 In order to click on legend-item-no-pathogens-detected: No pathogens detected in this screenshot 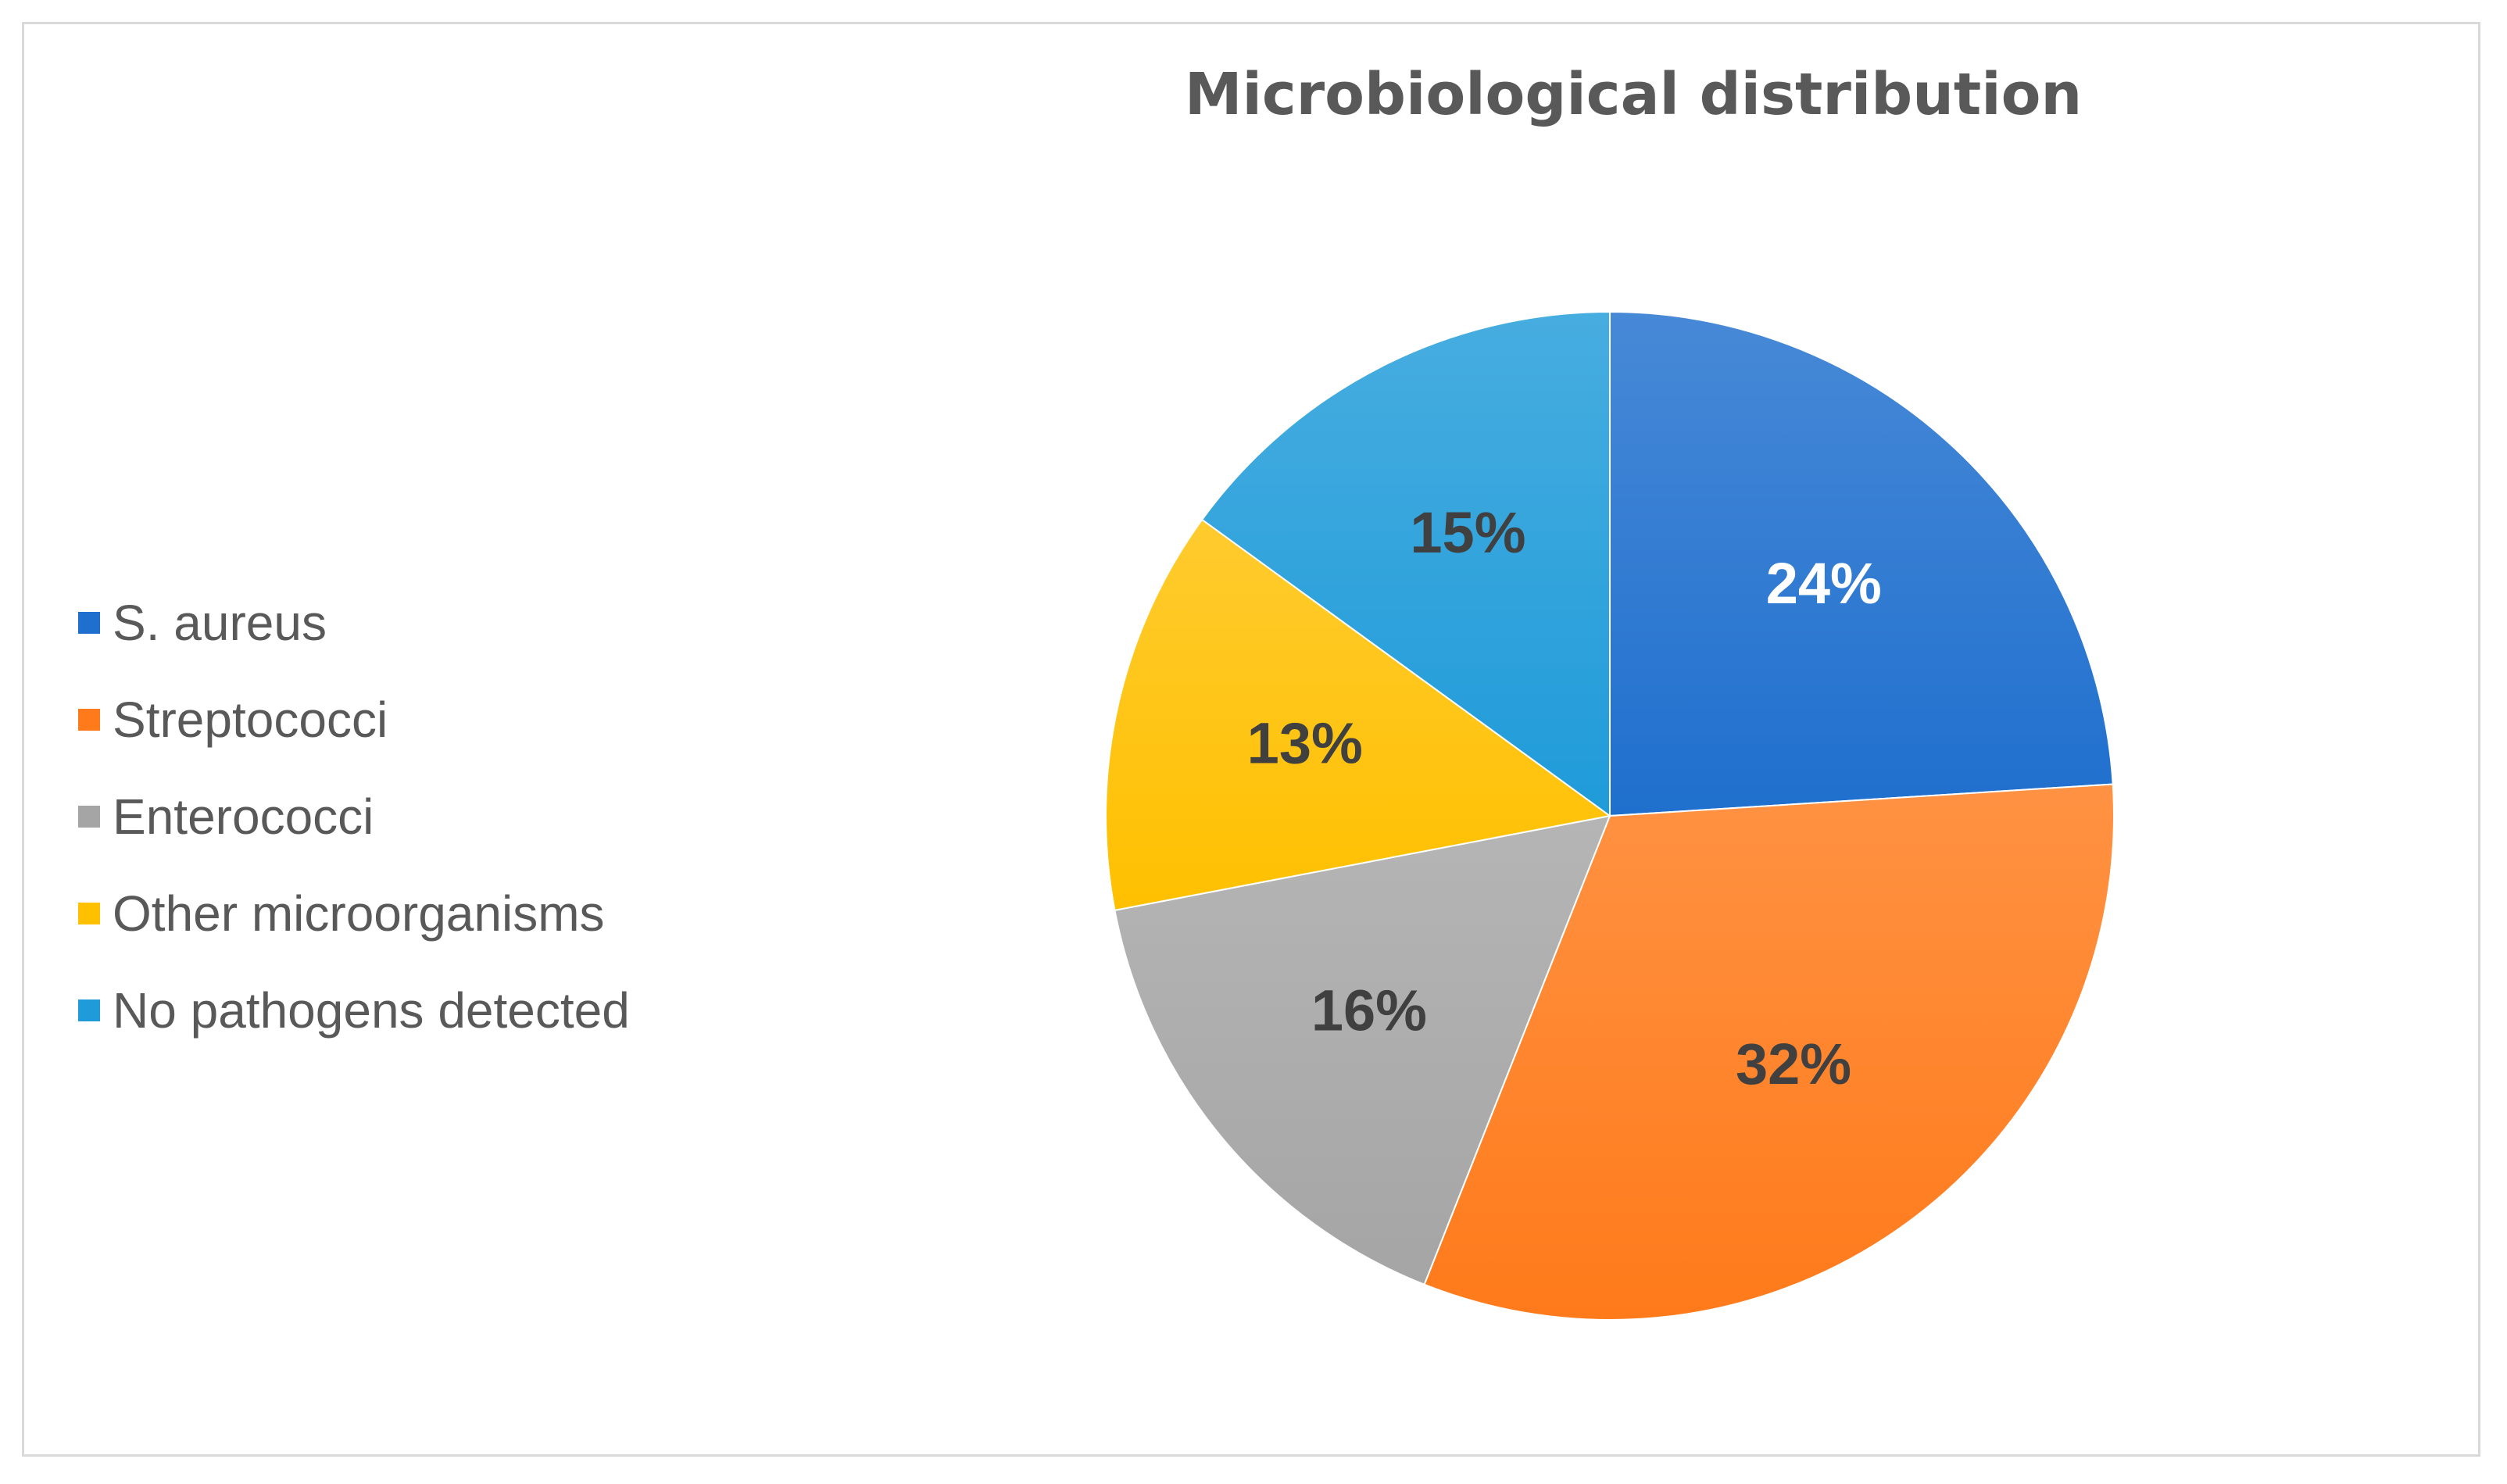, I will do `click(354, 1010)`.